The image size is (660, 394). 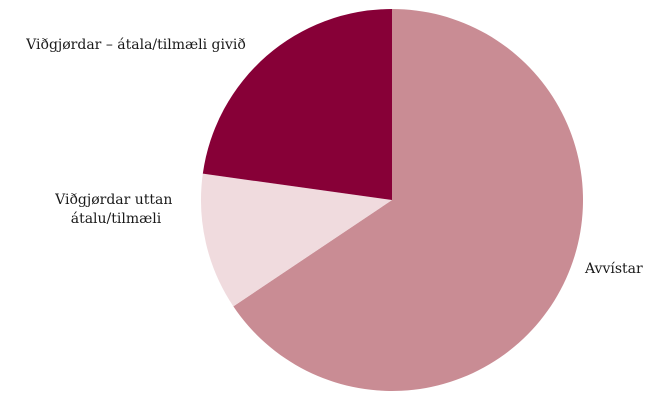 I want to click on slice-label-avvistar: Avvístar, so click(x=613, y=269).